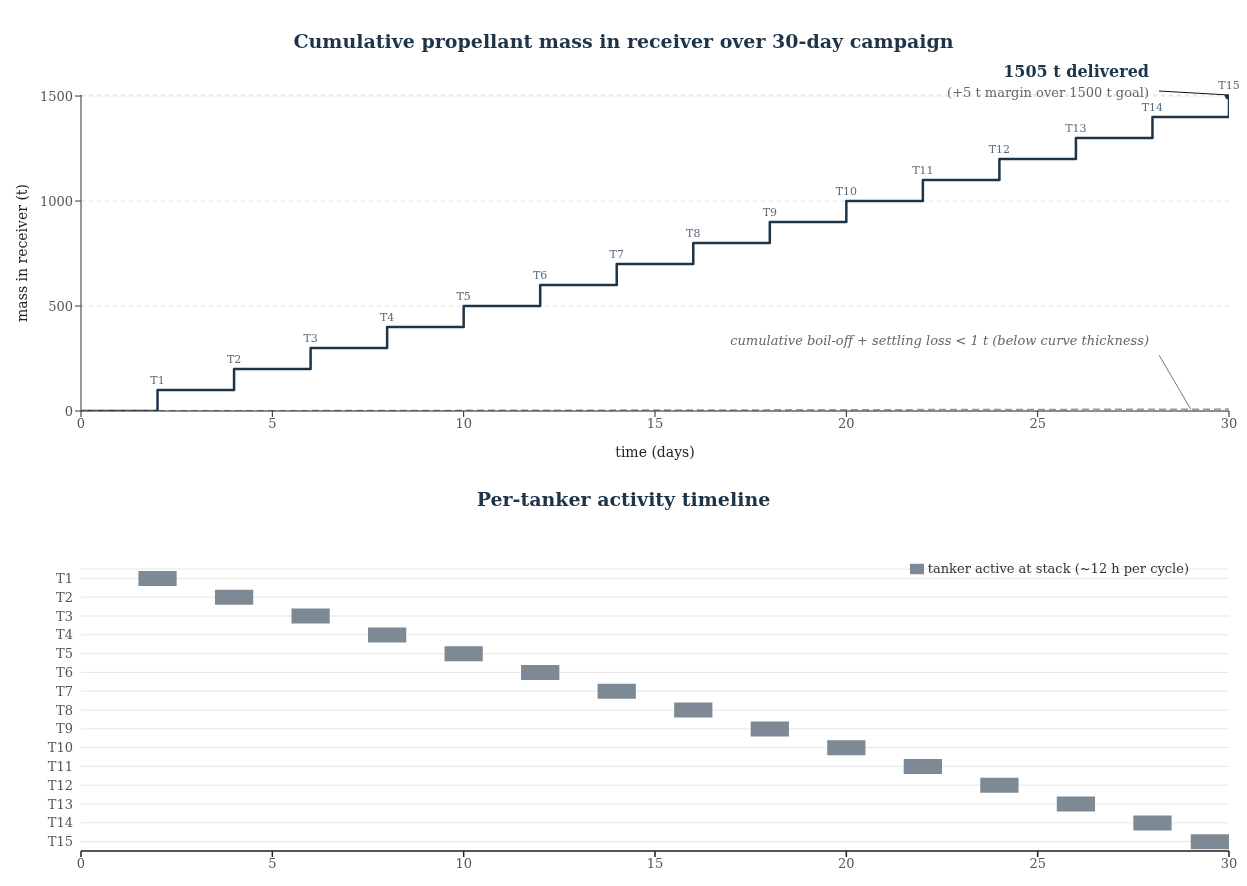  What do you see at coordinates (655, 452) in the screenshot?
I see `x-axis-title: time (days)` at bounding box center [655, 452].